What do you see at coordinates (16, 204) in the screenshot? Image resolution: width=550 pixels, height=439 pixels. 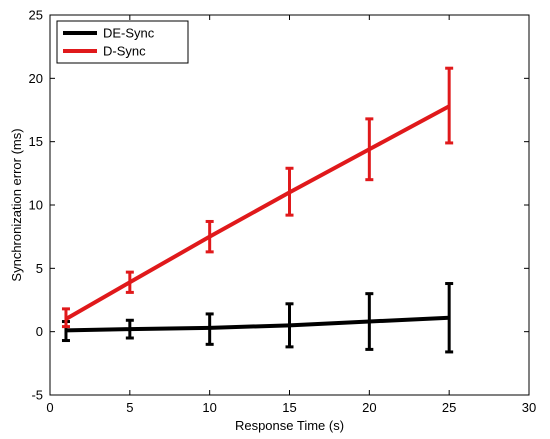 I see `y-axis-label: Synchronization error (ms)` at bounding box center [16, 204].